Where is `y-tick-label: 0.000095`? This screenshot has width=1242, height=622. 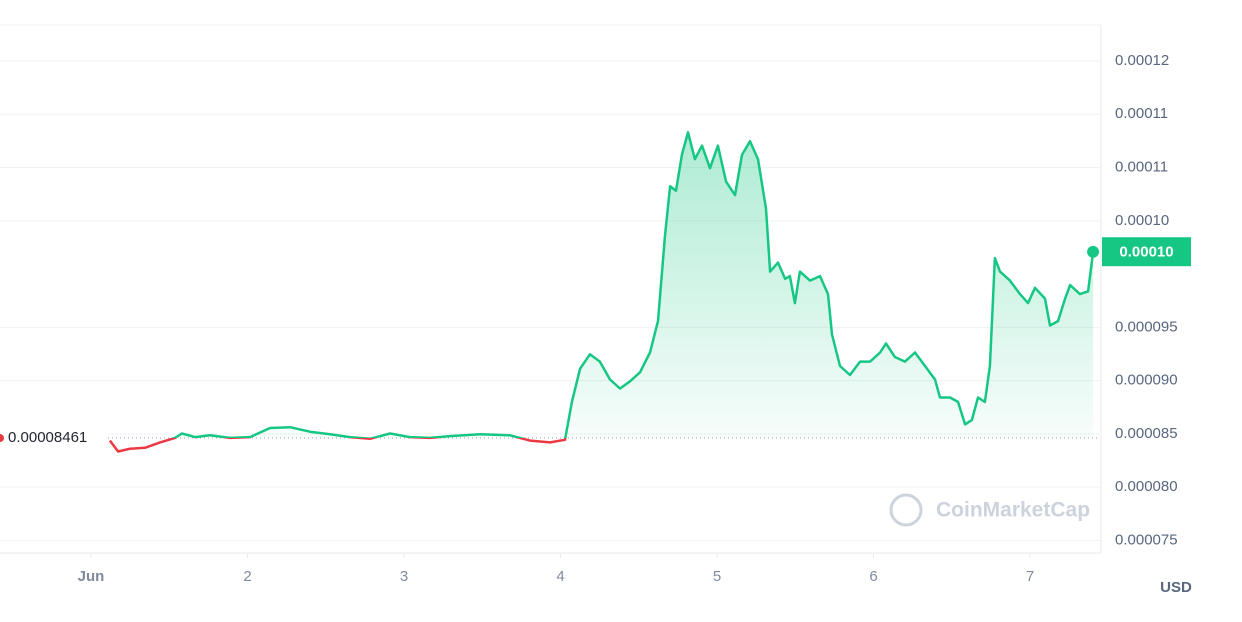
y-tick-label: 0.000095 is located at coordinates (1146, 326).